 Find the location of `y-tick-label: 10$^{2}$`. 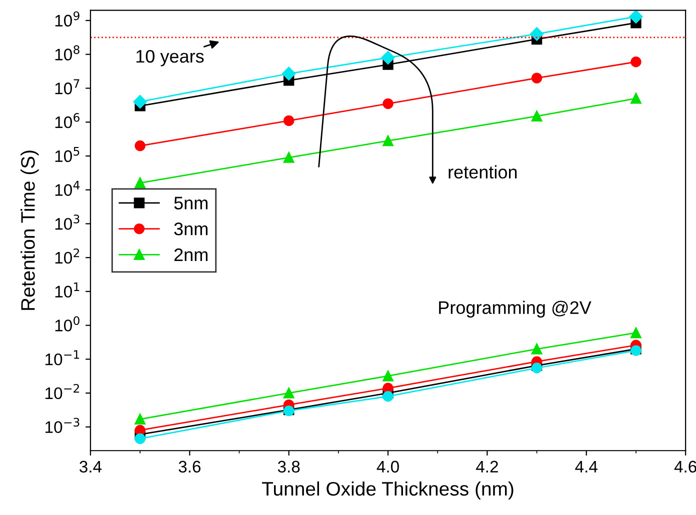

y-tick-label: 10$^{2}$ is located at coordinates (67, 256).